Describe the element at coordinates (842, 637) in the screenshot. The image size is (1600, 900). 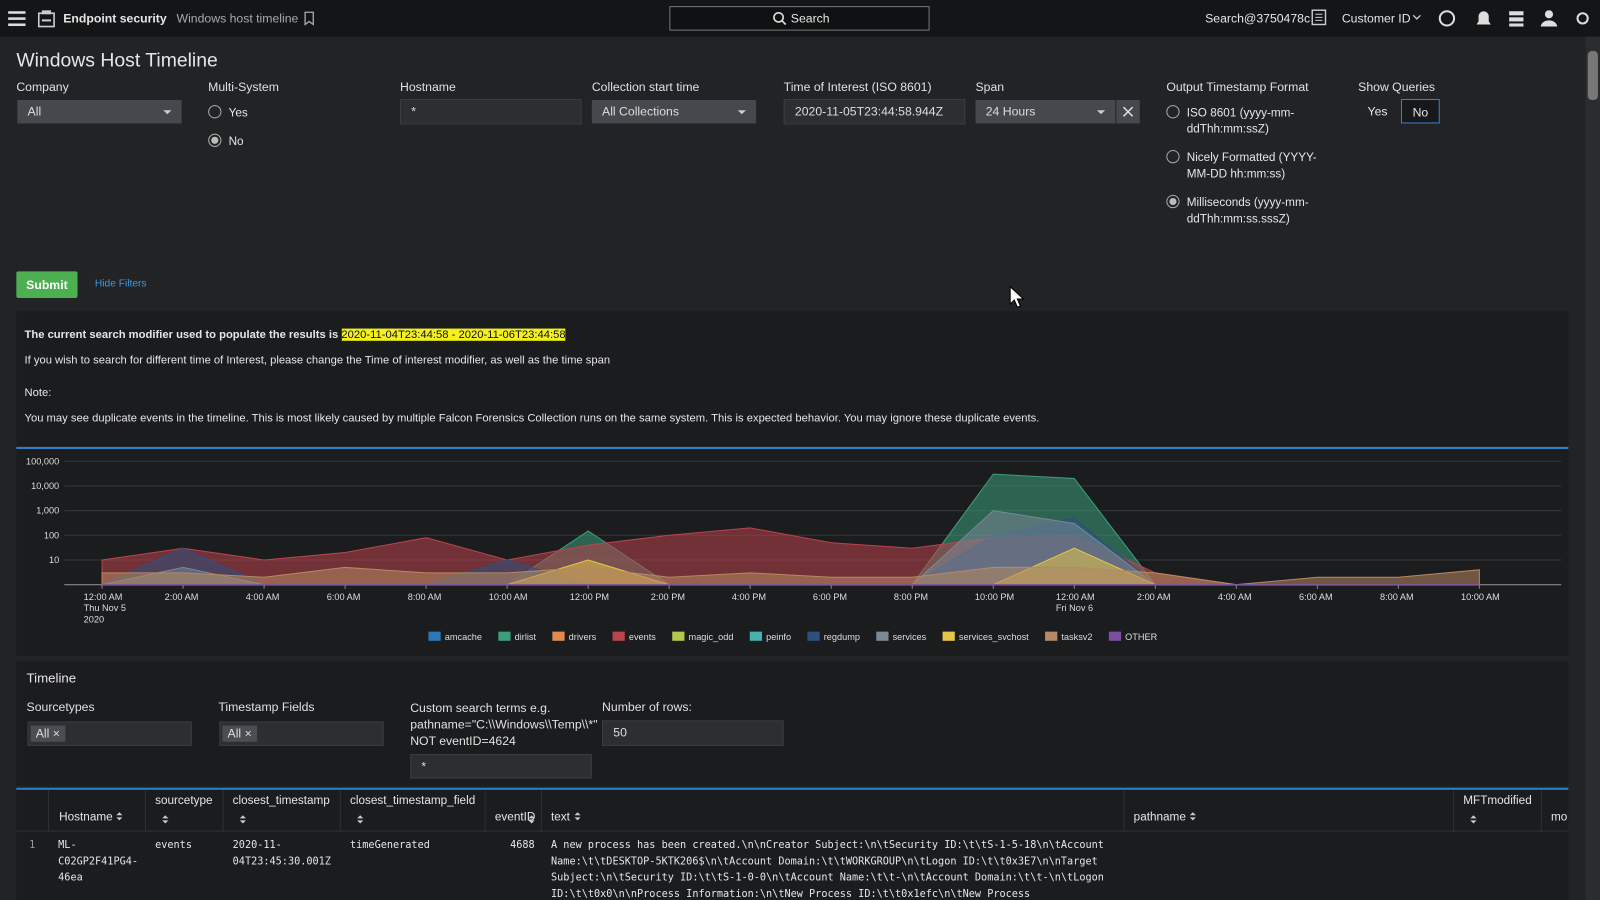
I see `legend-label: regdump` at that location.